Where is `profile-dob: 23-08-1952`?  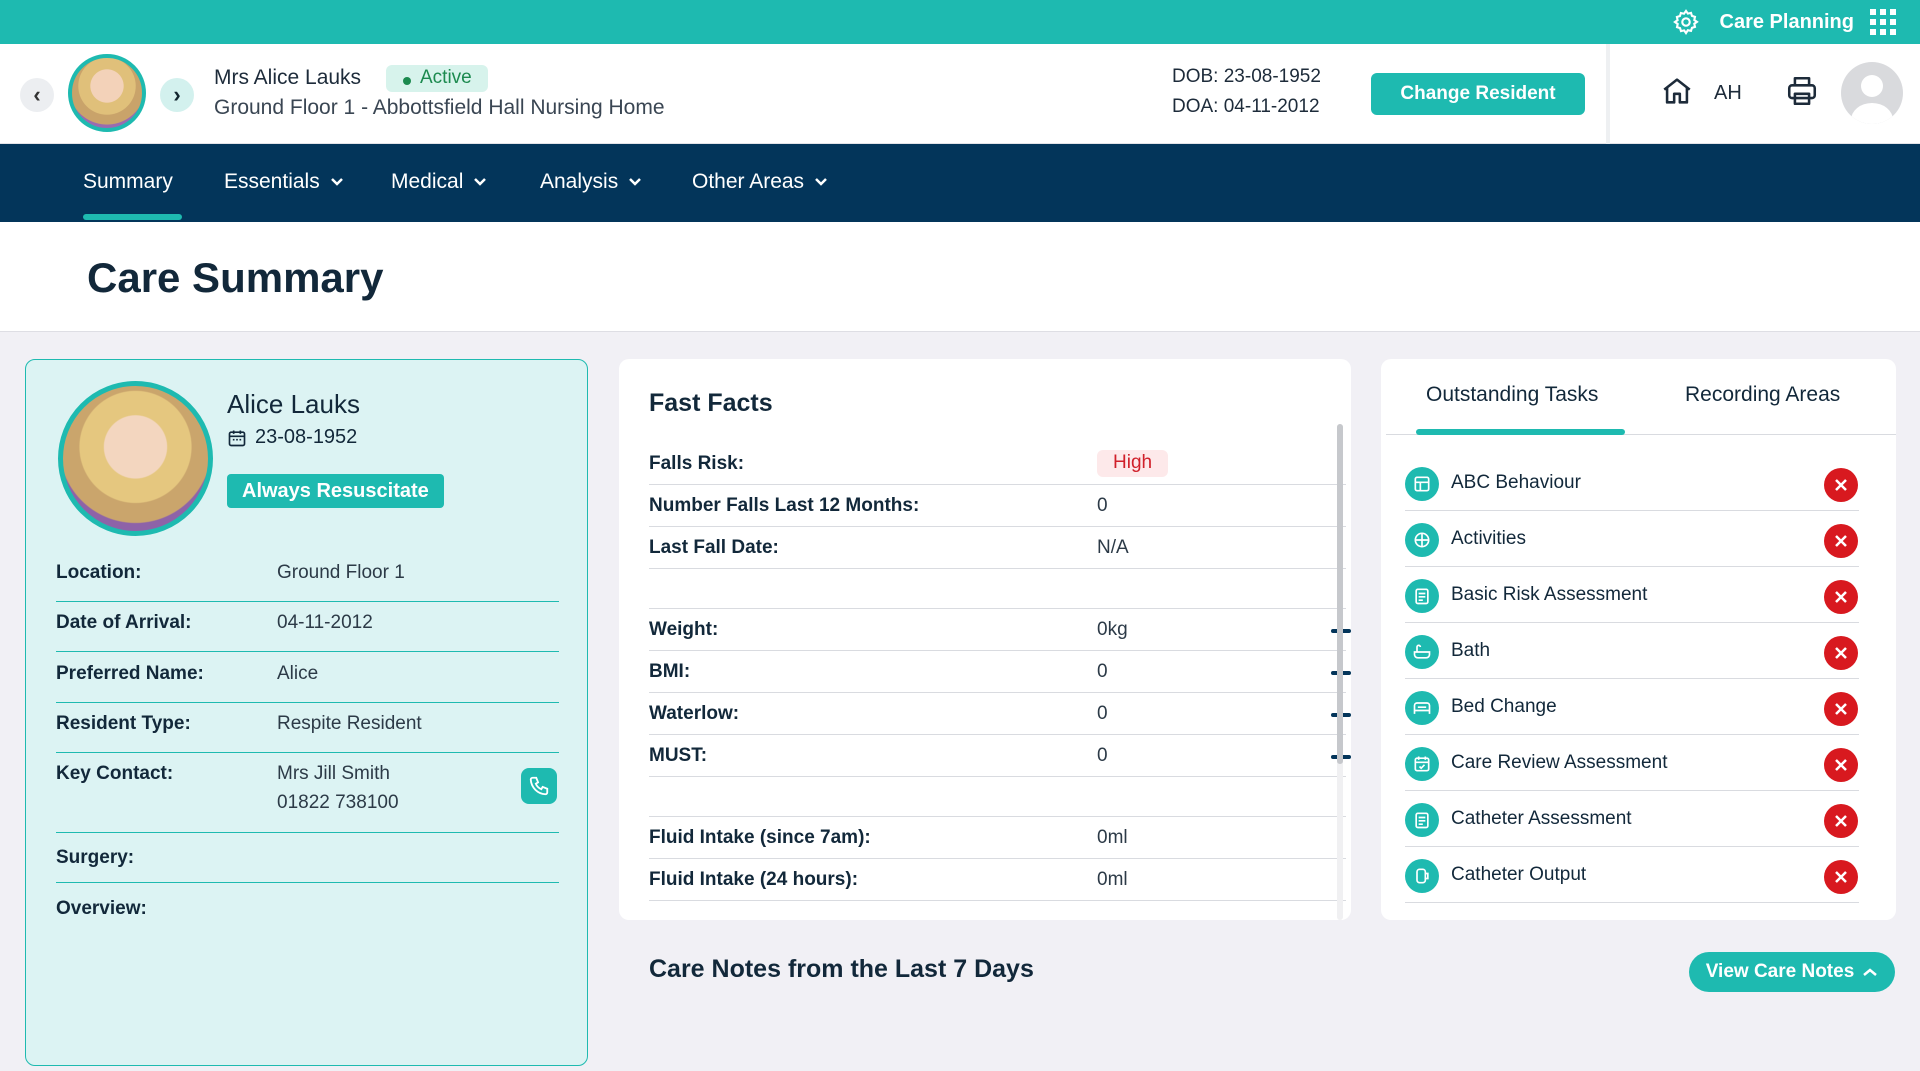
profile-dob: 23-08-1952 is located at coordinates (292, 437).